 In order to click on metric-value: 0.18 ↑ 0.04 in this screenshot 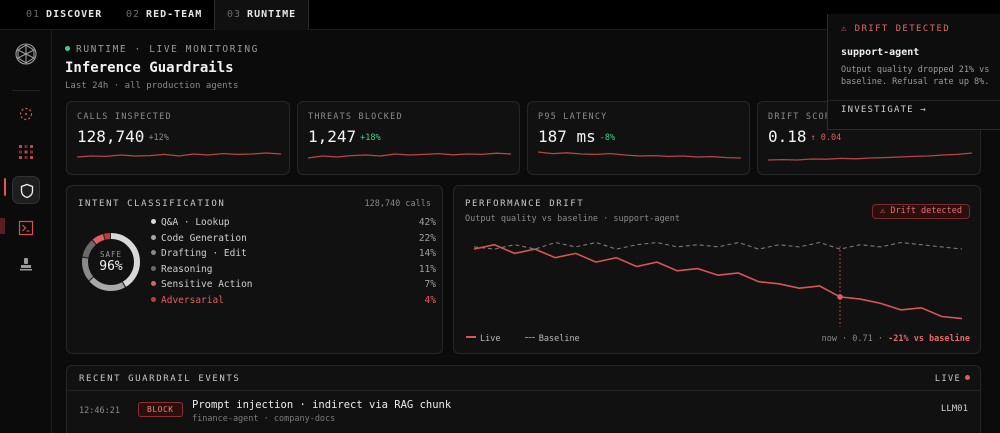, I will do `click(805, 136)`.